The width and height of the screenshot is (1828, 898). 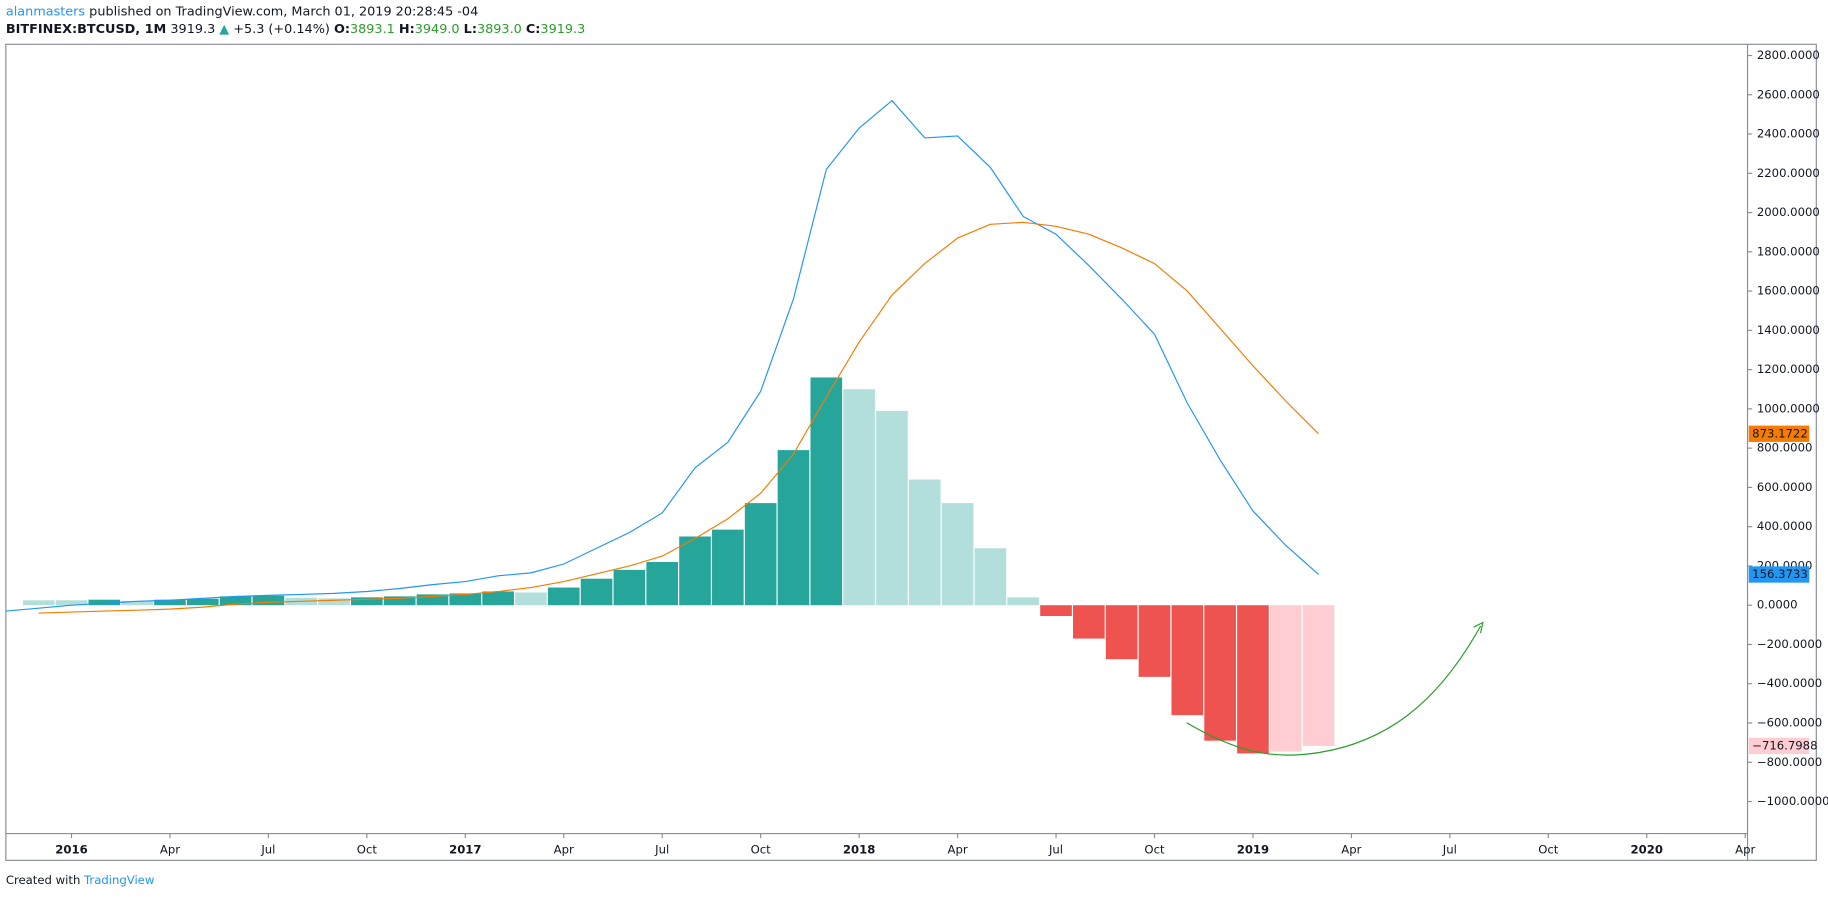 I want to click on y-tick-label: −400.0000, so click(x=1789, y=683).